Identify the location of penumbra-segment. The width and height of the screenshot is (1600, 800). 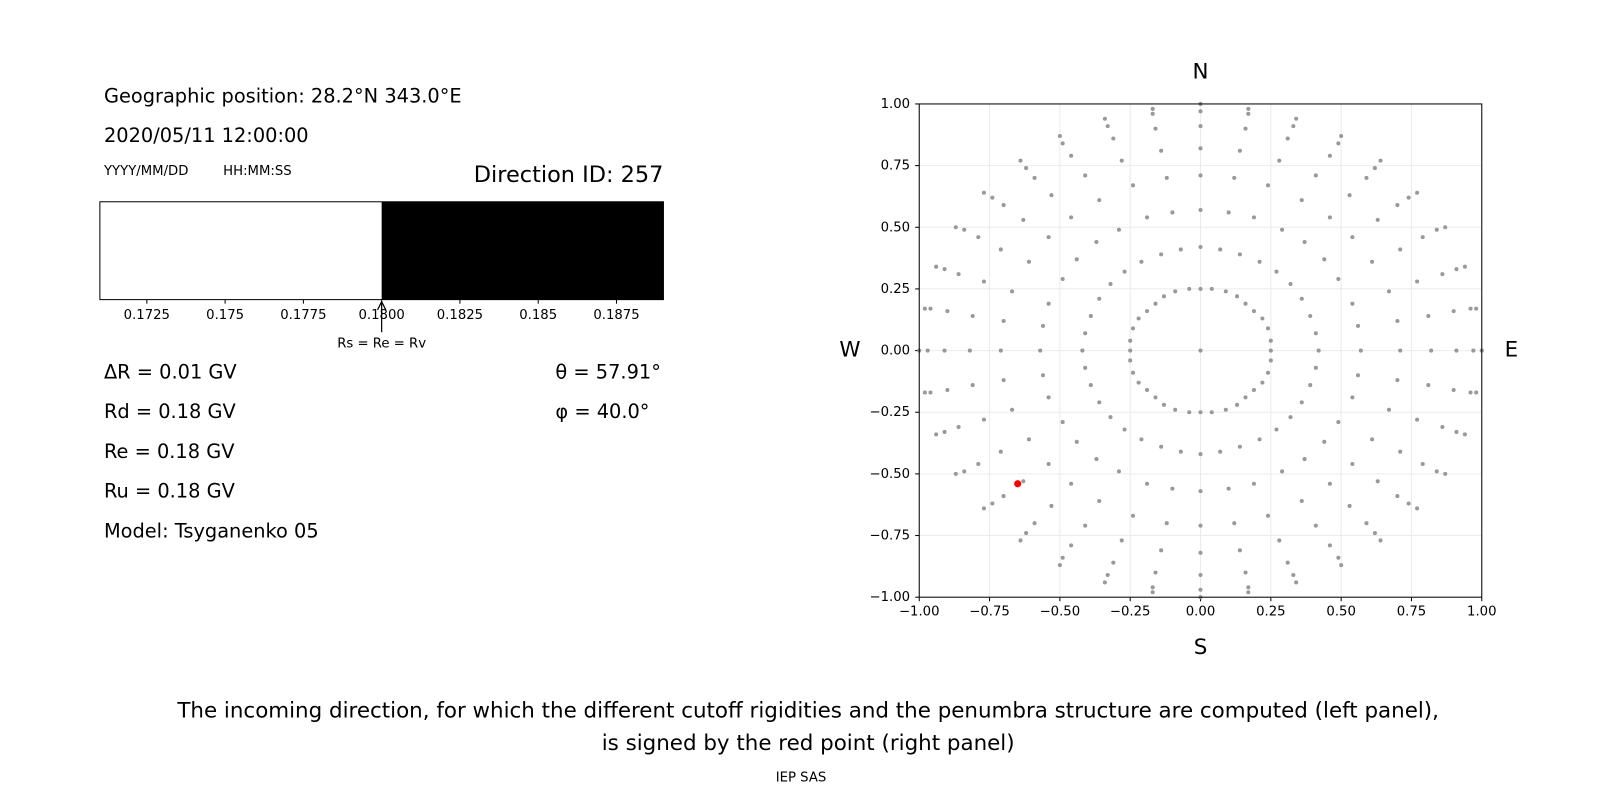
(240, 250).